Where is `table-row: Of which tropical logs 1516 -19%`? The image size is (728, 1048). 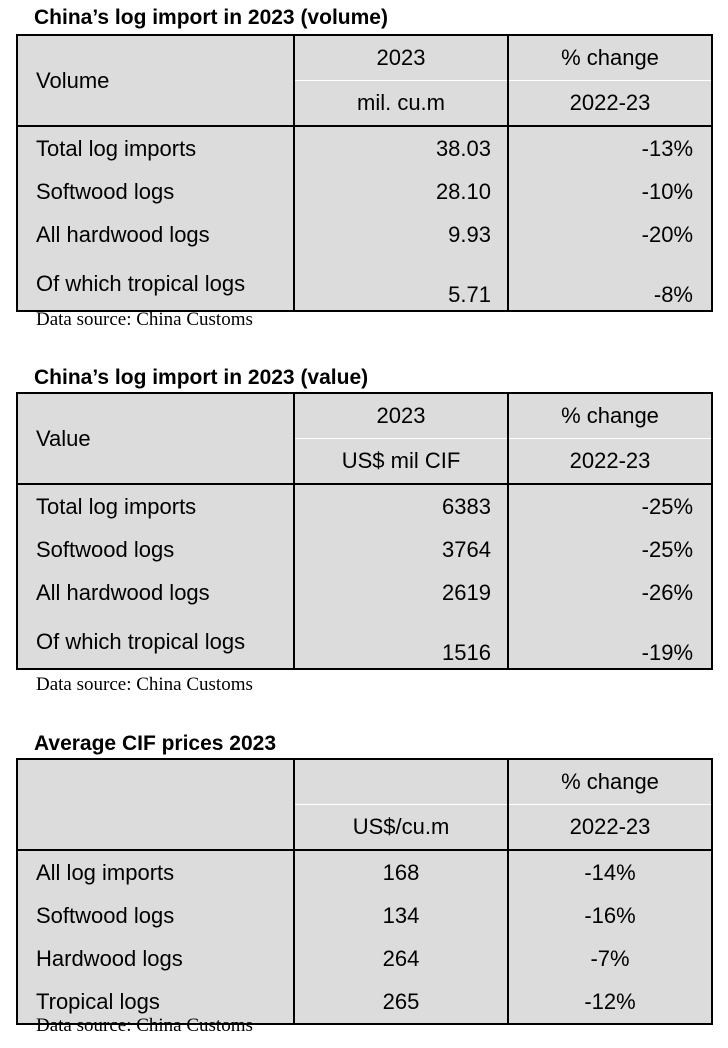
table-row: Of which tropical logs 1516 -19% is located at coordinates (364, 642).